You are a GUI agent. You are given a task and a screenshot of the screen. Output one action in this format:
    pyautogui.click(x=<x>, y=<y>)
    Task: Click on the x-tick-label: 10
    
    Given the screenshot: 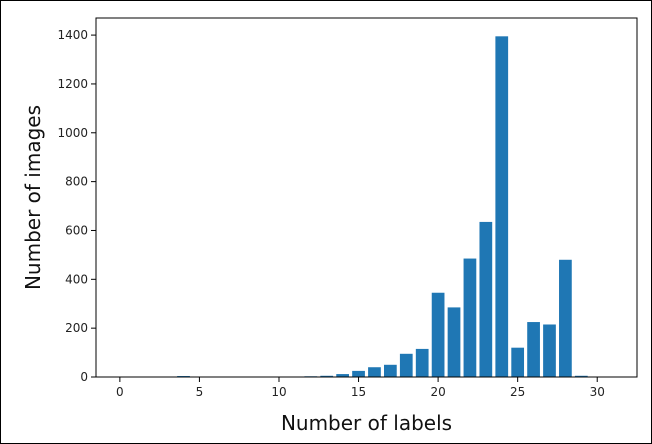 What is the action you would take?
    pyautogui.click(x=278, y=392)
    